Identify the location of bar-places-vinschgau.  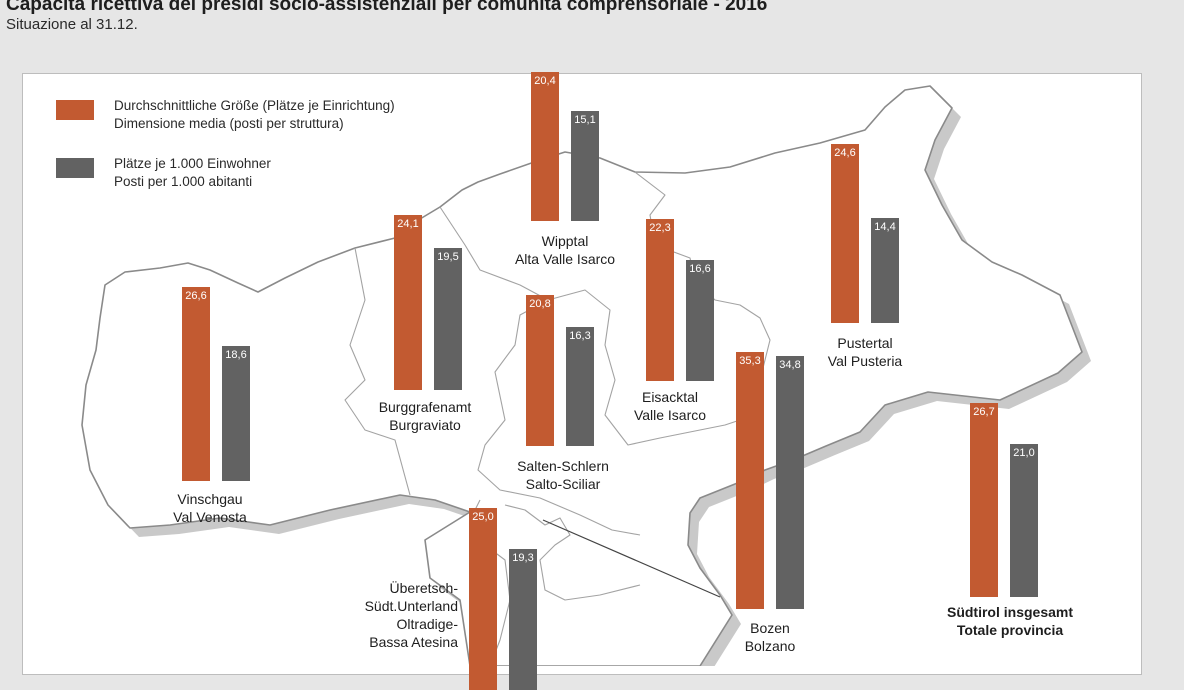
(236, 413).